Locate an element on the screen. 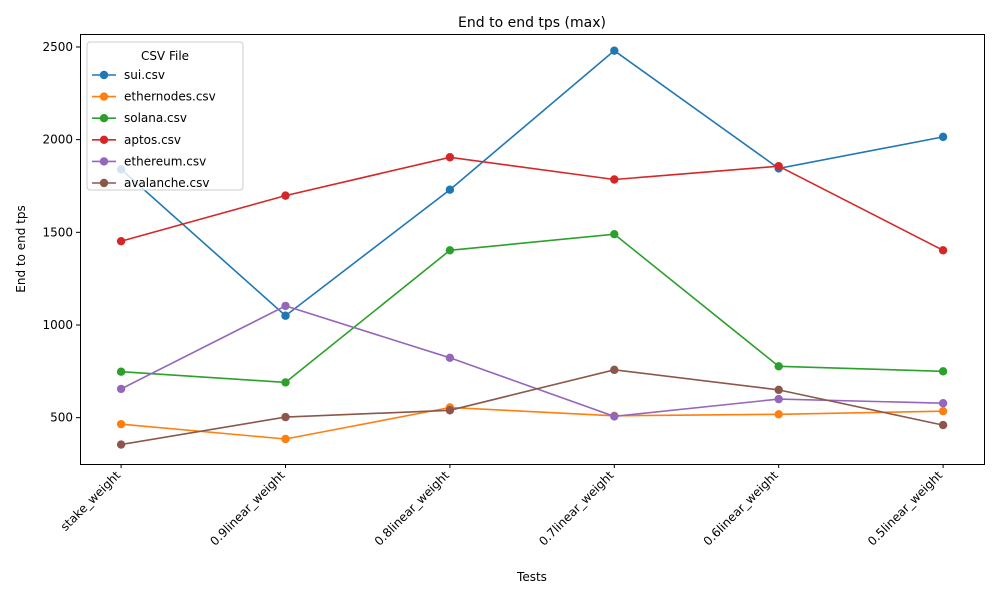 This screenshot has height=600, width=1000. x-axis-title: Tests is located at coordinates (531, 577).